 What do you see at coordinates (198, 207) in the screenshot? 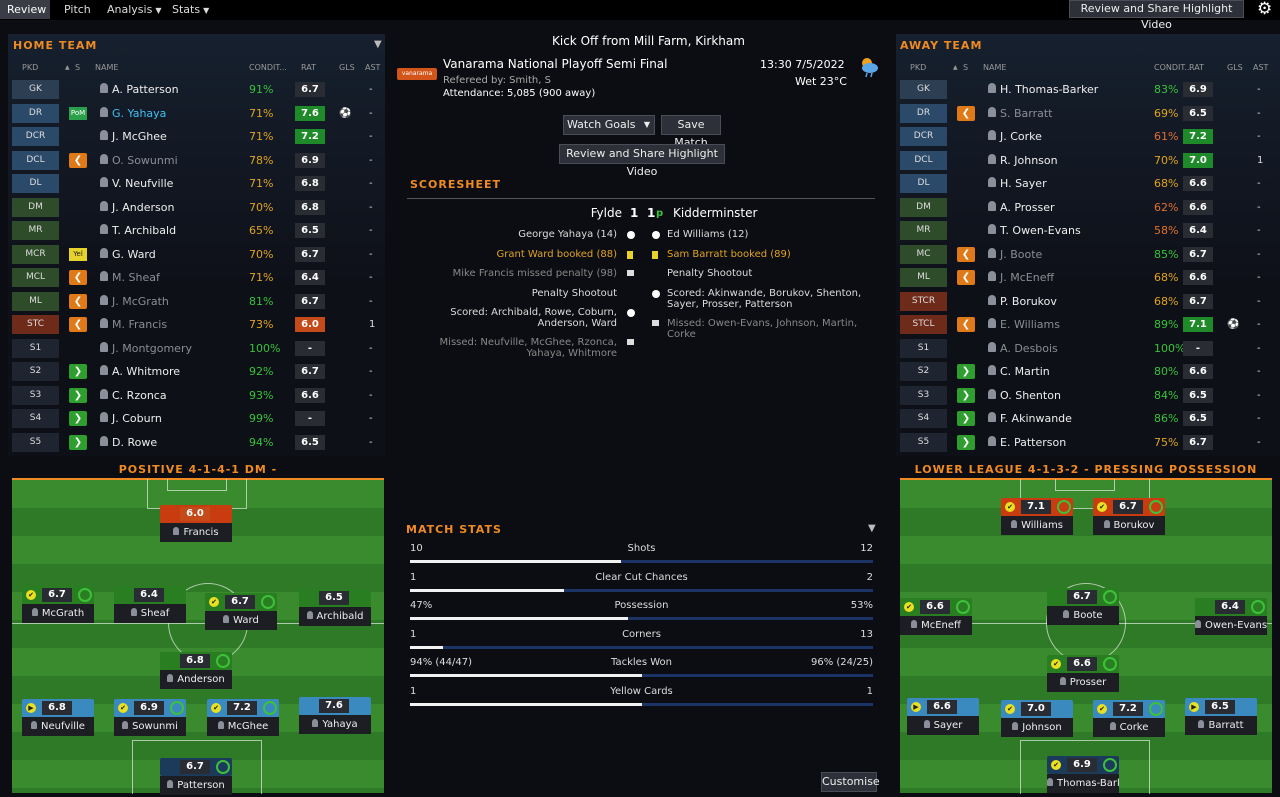
I see `player-row: DM J. Anderson 70% 6.8 -` at bounding box center [198, 207].